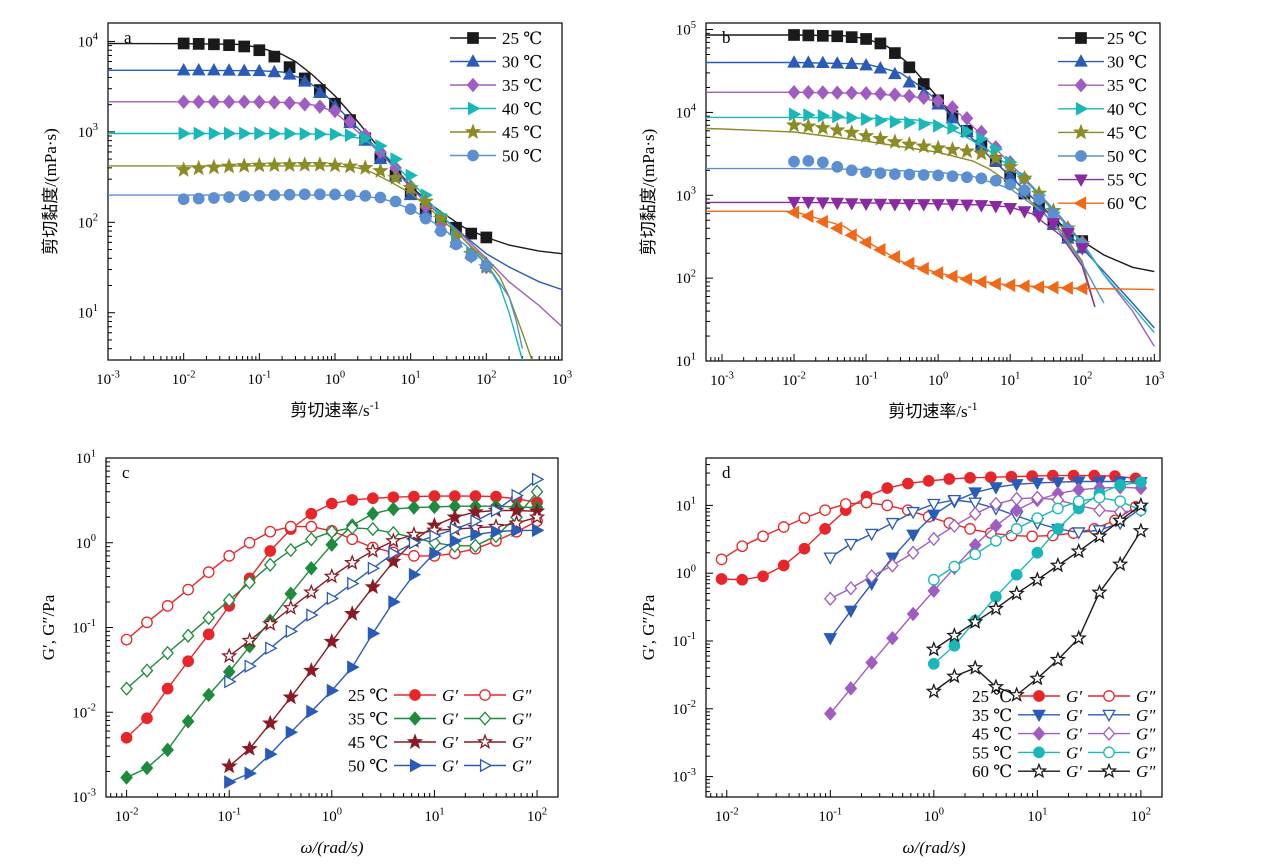  What do you see at coordinates (84, 796) in the screenshot?
I see `y-tick-label: 10⁻³` at bounding box center [84, 796].